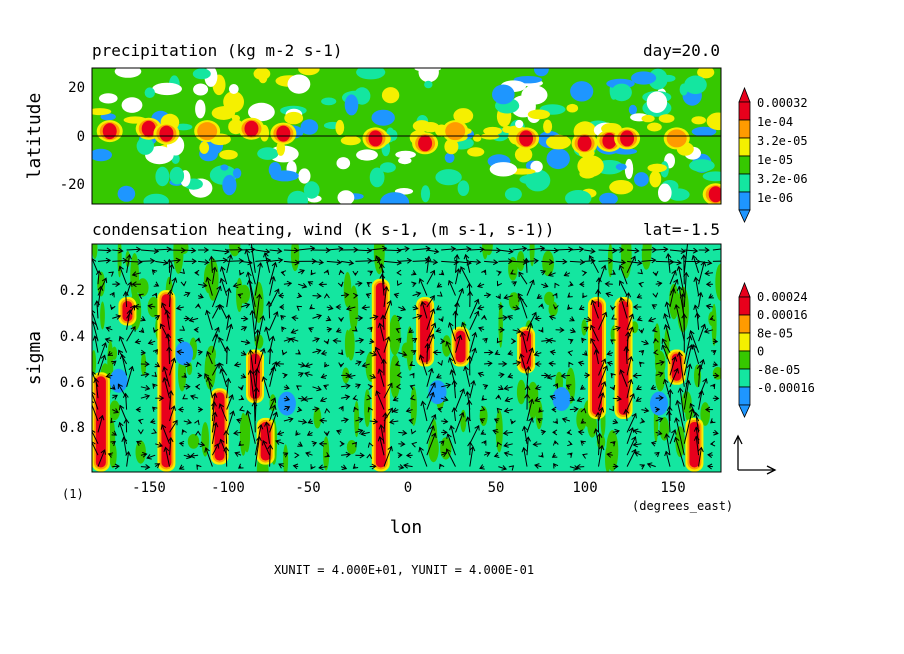 The width and height of the screenshot is (904, 654). What do you see at coordinates (782, 315) in the screenshot?
I see `colorbar-label: 0.00016` at bounding box center [782, 315].